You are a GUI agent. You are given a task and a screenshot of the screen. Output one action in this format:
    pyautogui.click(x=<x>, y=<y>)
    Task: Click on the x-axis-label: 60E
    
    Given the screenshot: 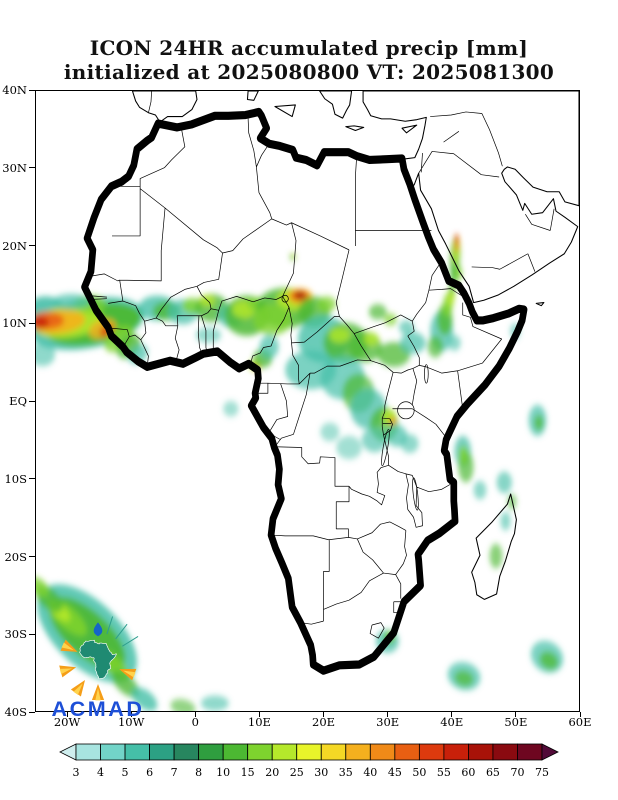 What is the action you would take?
    pyautogui.click(x=580, y=722)
    